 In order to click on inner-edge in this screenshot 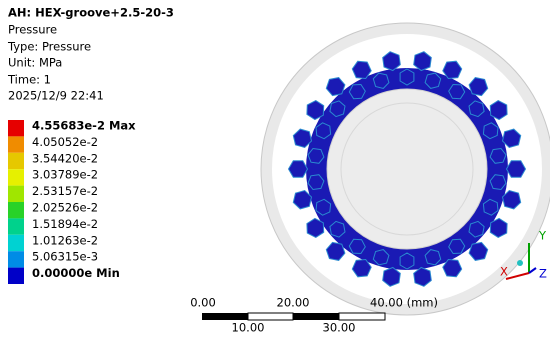, I will do `click(407, 169)`.